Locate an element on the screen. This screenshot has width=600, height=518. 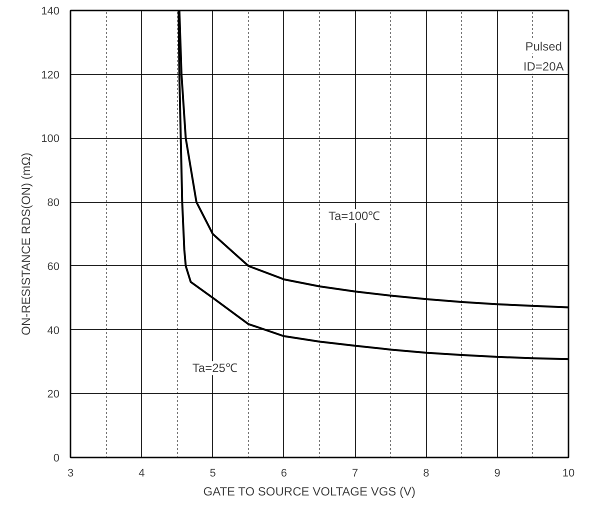
x-tick-label: 8 is located at coordinates (426, 474).